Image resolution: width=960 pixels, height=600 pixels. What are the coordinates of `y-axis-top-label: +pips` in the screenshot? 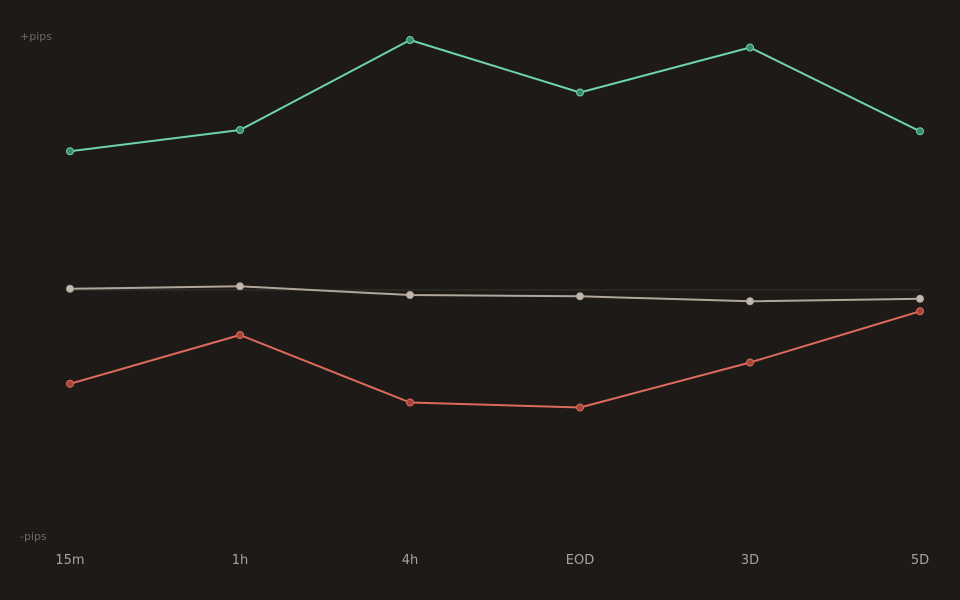 It's located at (36, 36).